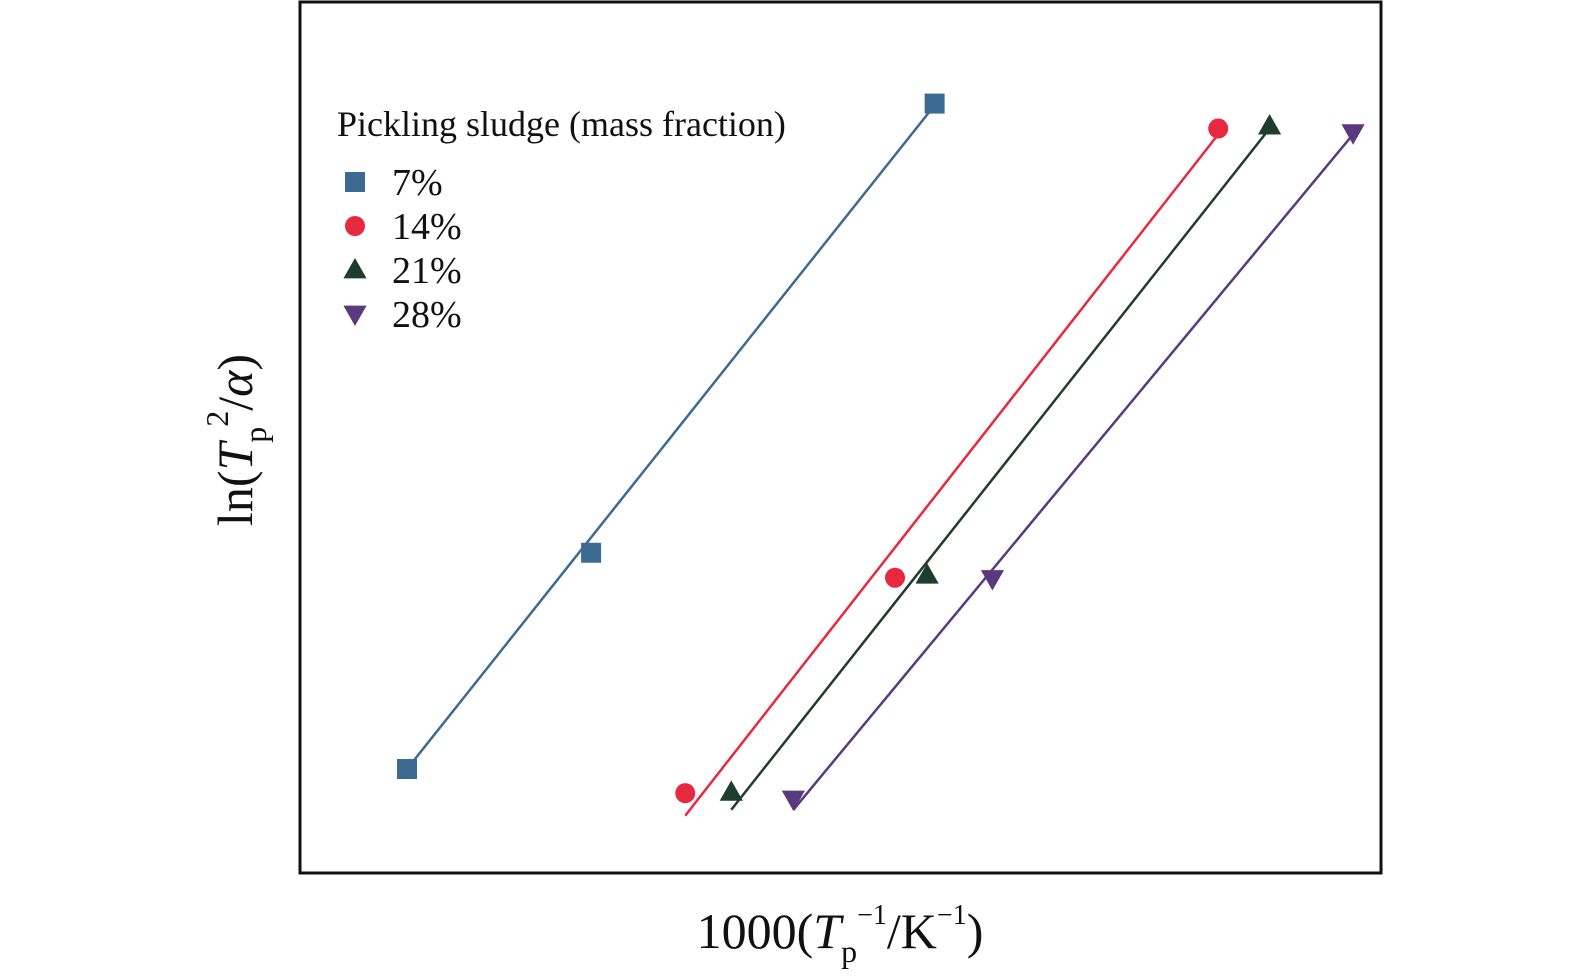  Describe the element at coordinates (427, 227) in the screenshot. I see `legend-label-14-pct: 14%` at that location.